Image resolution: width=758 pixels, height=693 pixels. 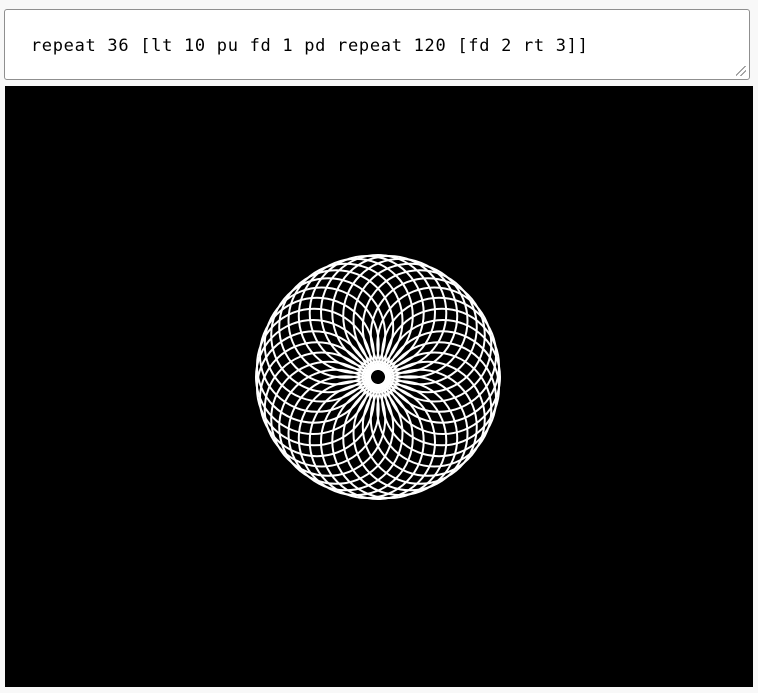 What do you see at coordinates (741, 71) in the screenshot?
I see `resize-handle-icon` at bounding box center [741, 71].